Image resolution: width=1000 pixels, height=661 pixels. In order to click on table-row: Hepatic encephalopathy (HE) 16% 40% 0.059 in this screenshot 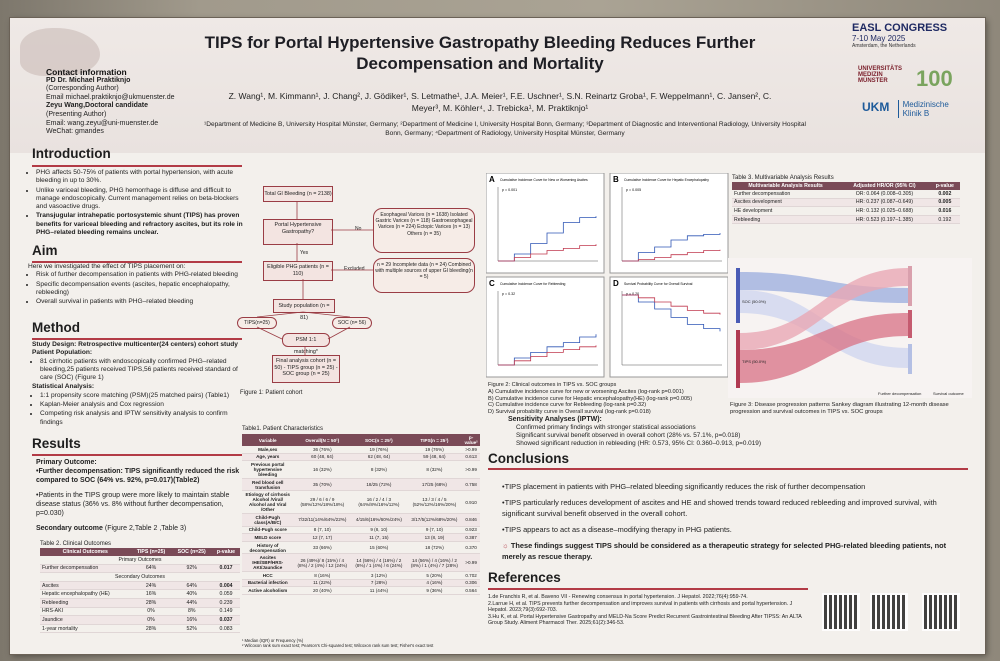, I will do `click(140, 594)`.